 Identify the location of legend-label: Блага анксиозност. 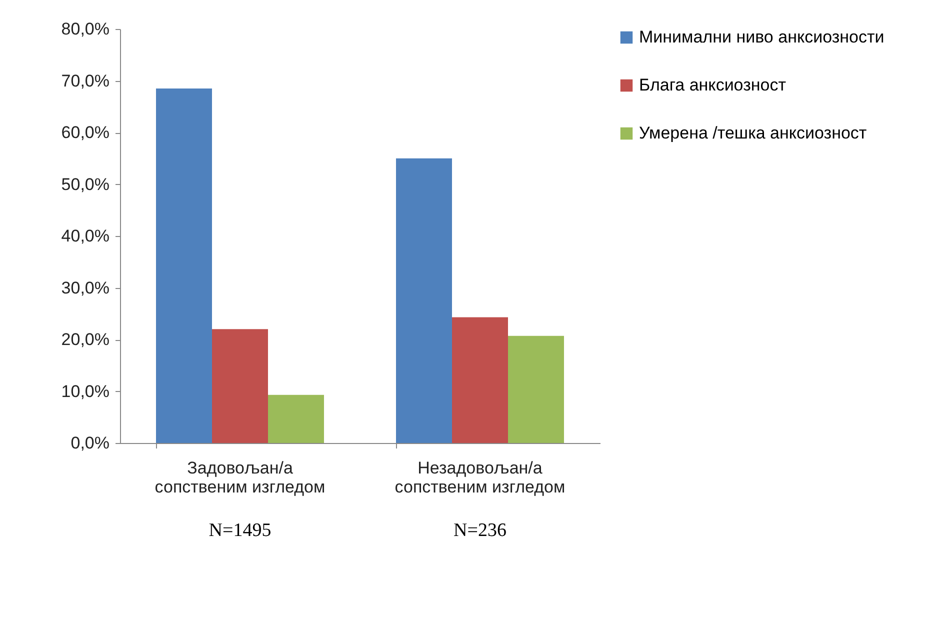
(712, 85).